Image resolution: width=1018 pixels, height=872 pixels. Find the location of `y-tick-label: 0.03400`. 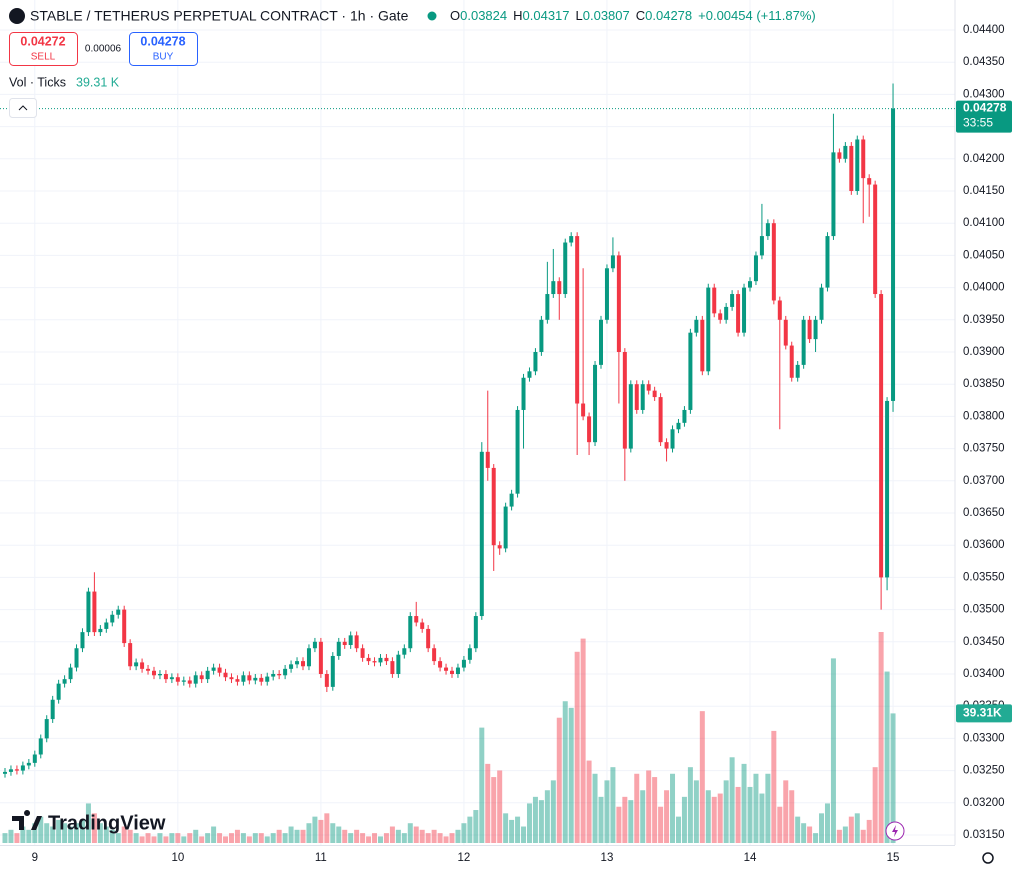

y-tick-label: 0.03400 is located at coordinates (984, 674).